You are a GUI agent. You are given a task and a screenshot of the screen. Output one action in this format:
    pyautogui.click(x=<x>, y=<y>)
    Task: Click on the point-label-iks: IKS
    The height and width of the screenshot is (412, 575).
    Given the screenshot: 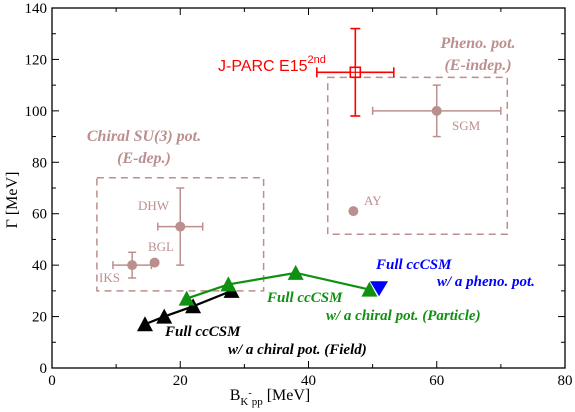 What is the action you would take?
    pyautogui.click(x=109, y=277)
    